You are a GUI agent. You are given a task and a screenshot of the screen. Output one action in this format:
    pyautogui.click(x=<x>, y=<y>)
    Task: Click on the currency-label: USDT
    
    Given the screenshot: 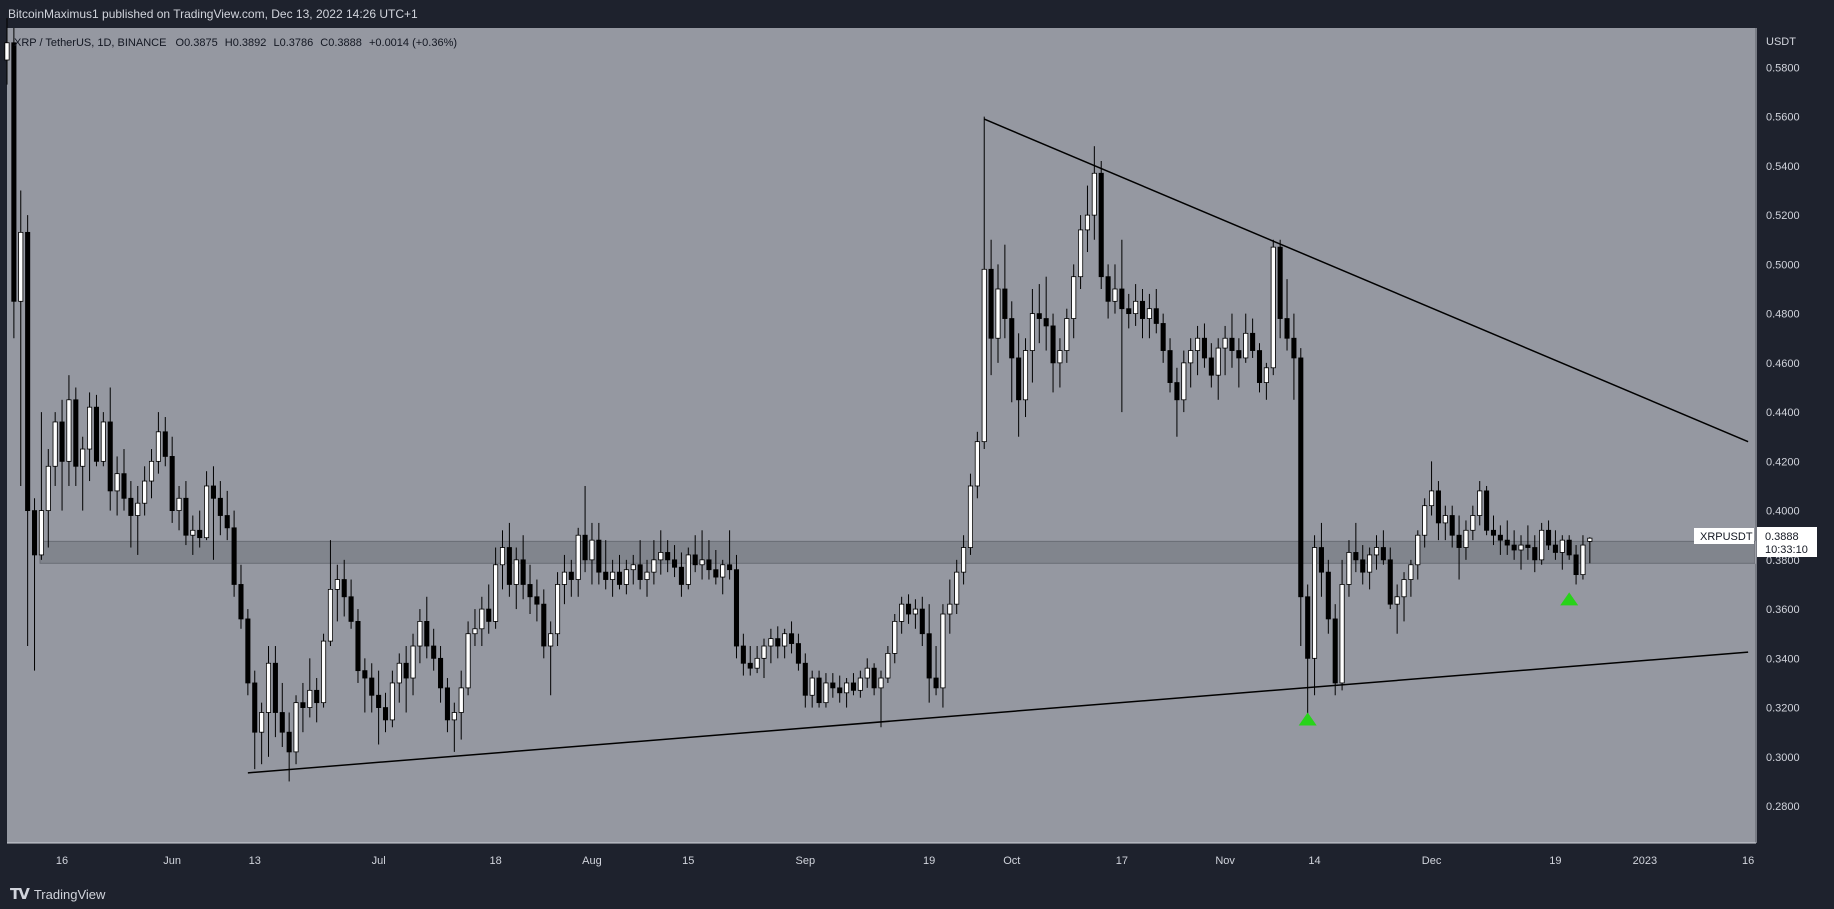 What is the action you would take?
    pyautogui.click(x=1781, y=42)
    